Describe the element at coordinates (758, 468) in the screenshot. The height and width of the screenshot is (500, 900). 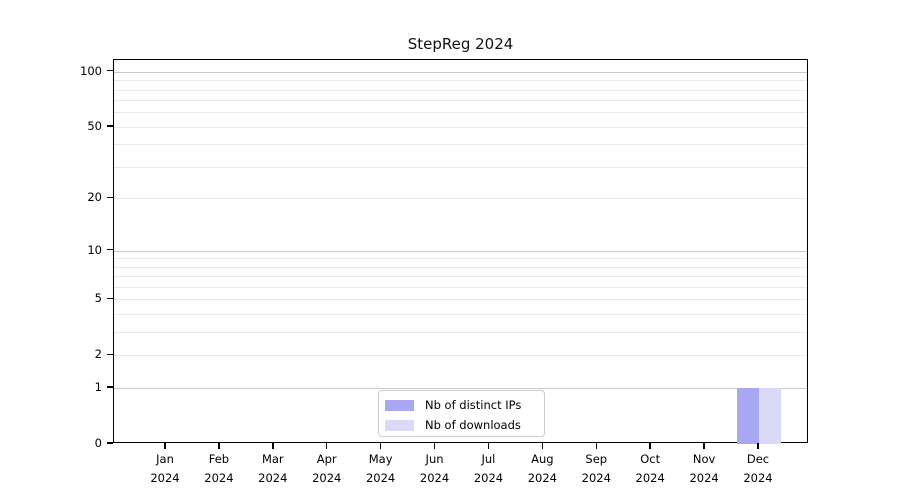
I see `x-tick-label: Dec 2024` at that location.